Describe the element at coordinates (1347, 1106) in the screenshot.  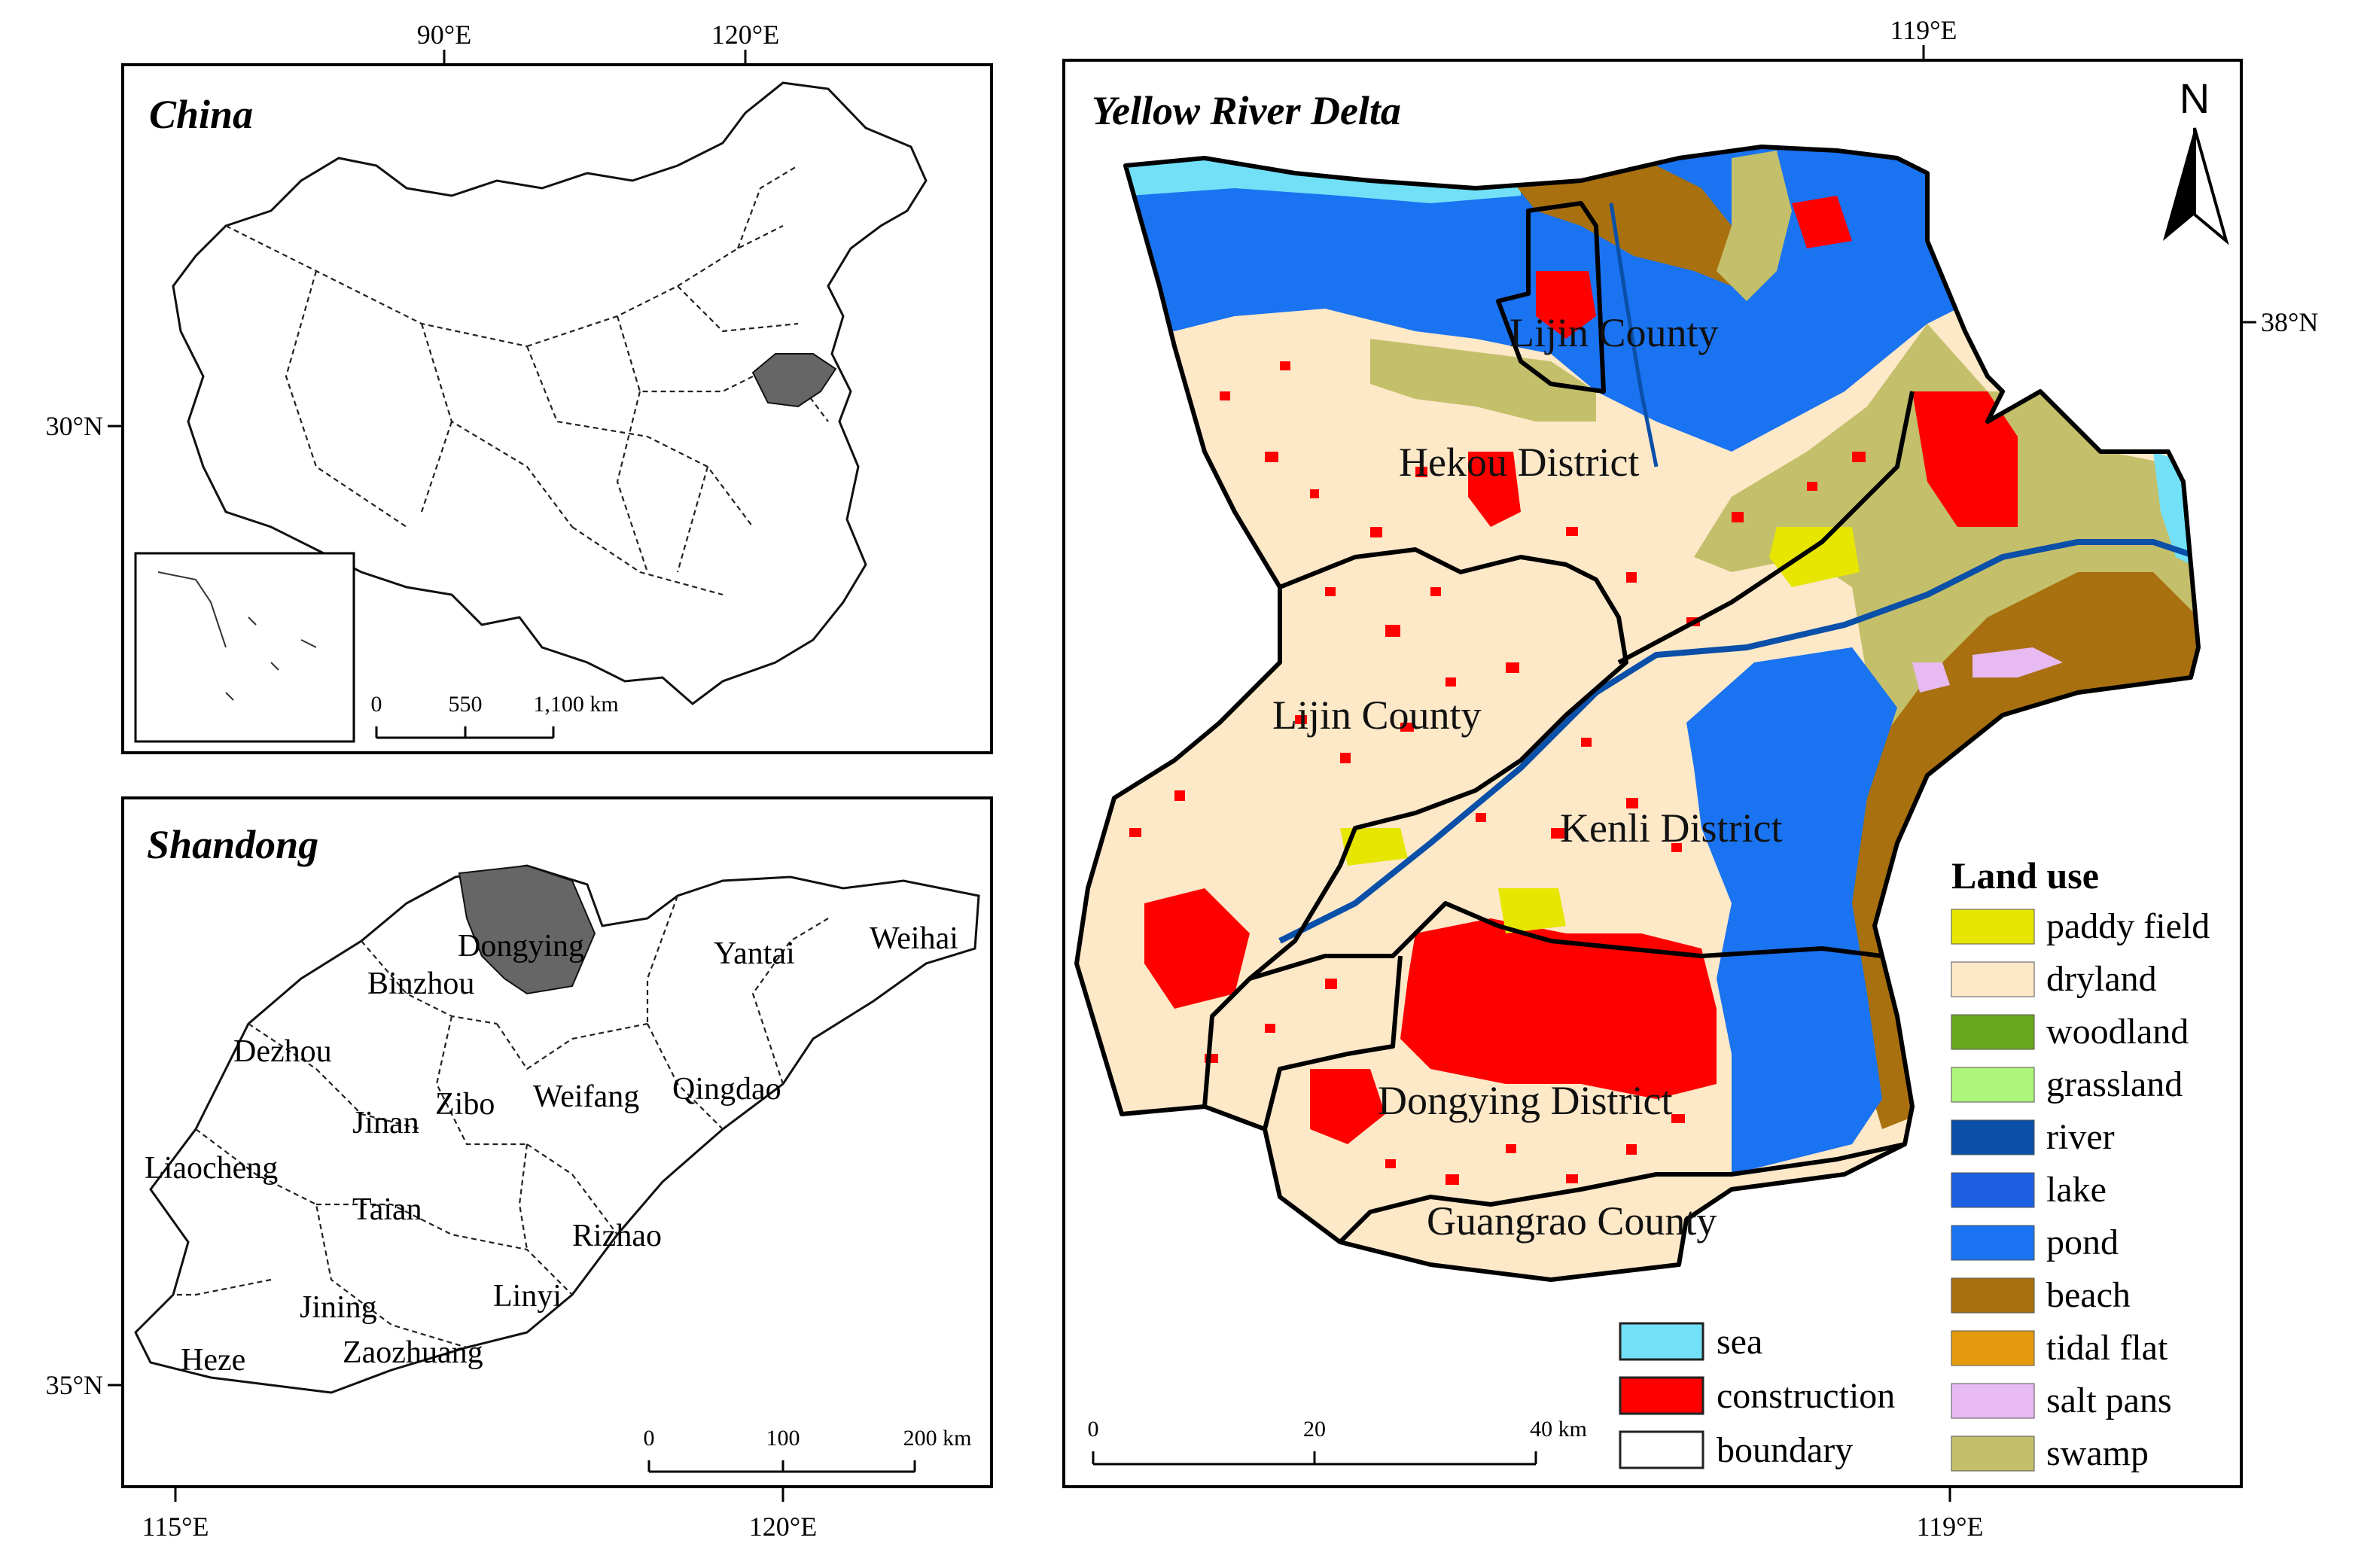
I see `construction-south` at that location.